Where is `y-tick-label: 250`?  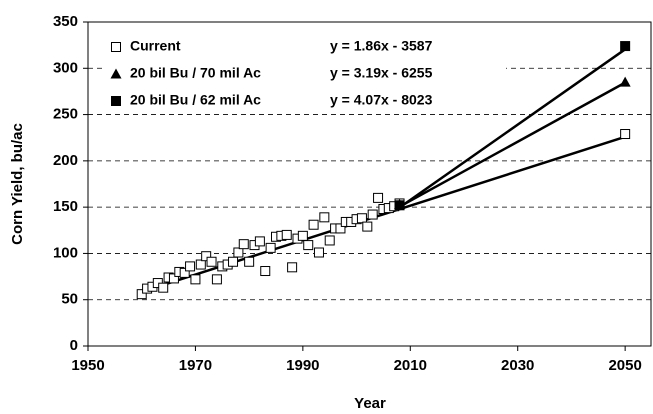
y-tick-label: 250 is located at coordinates (65, 114).